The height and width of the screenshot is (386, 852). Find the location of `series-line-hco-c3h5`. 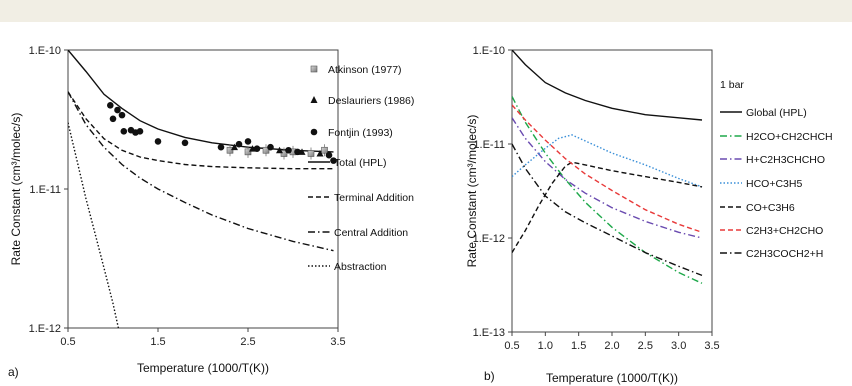

series-line-hco-c3h5 is located at coordinates (607, 161).